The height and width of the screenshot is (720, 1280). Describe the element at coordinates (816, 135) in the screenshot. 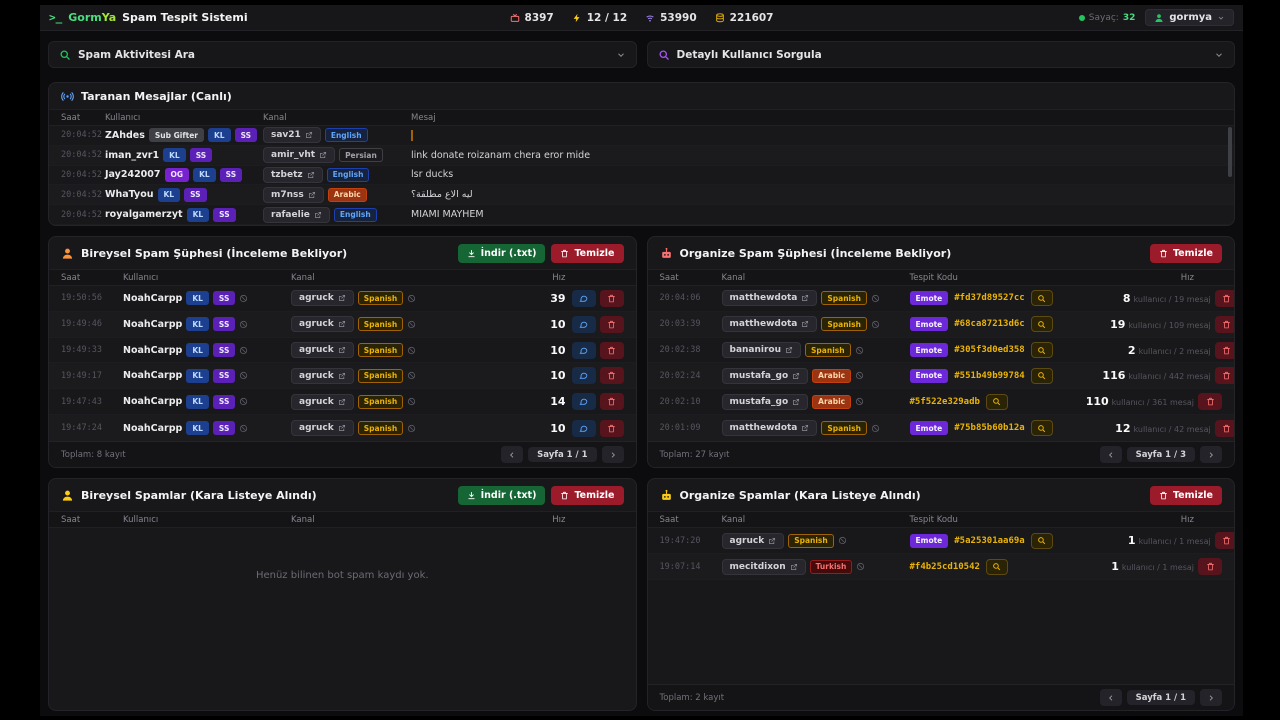

I see `message-cell` at that location.